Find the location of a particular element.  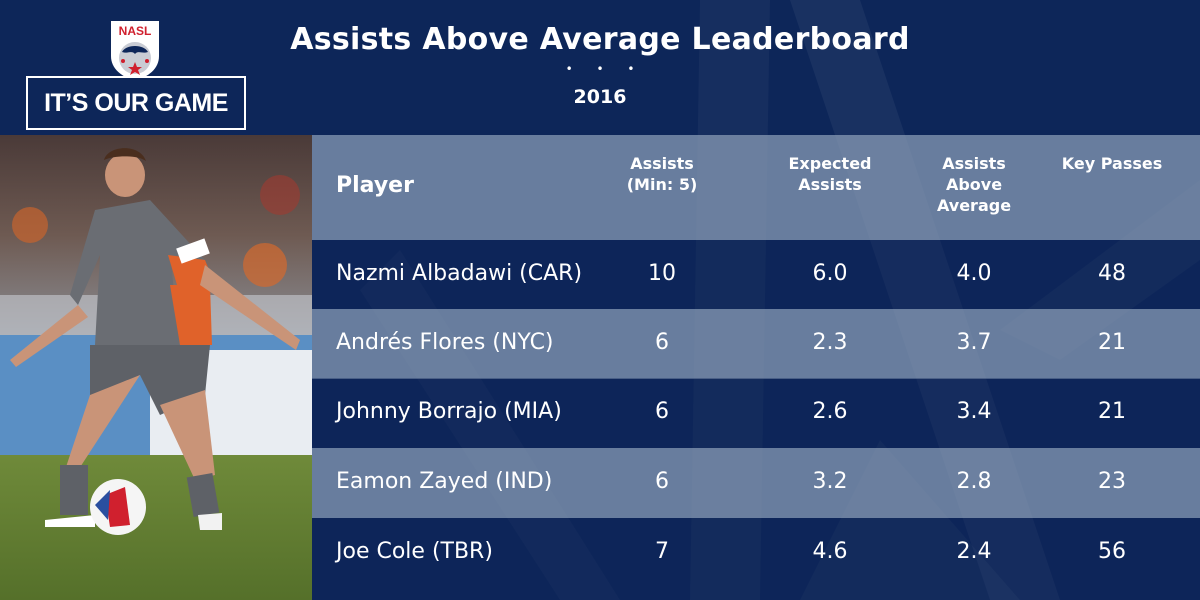

assists-value: 7 is located at coordinates (662, 551).